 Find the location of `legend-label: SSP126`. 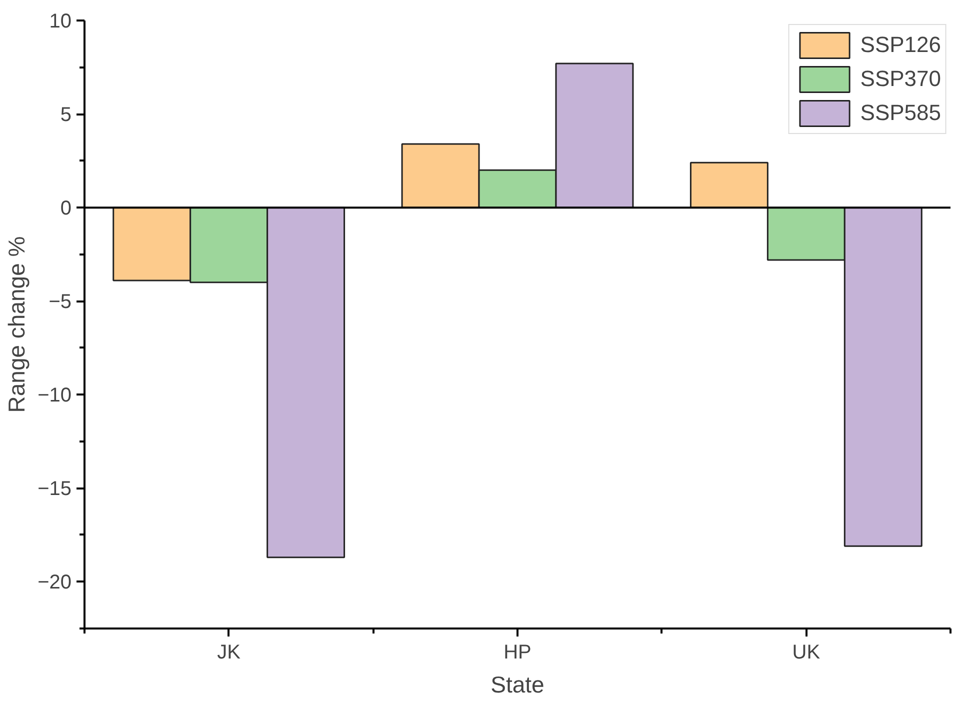

legend-label: SSP126 is located at coordinates (900, 45).